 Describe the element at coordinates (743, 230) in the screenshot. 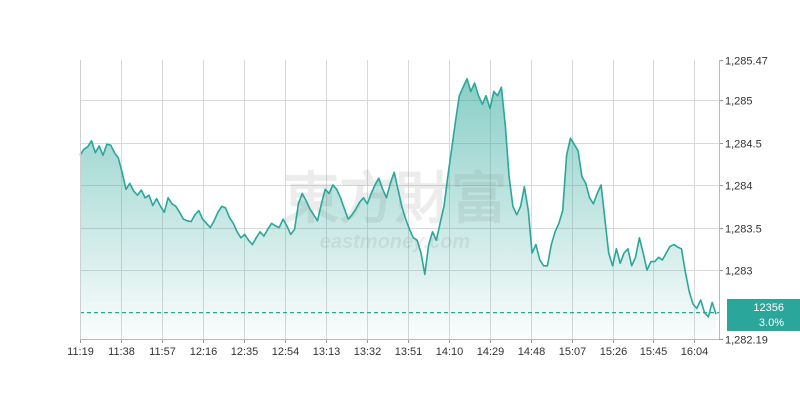

I see `y-tick-label: 1,283.5` at that location.